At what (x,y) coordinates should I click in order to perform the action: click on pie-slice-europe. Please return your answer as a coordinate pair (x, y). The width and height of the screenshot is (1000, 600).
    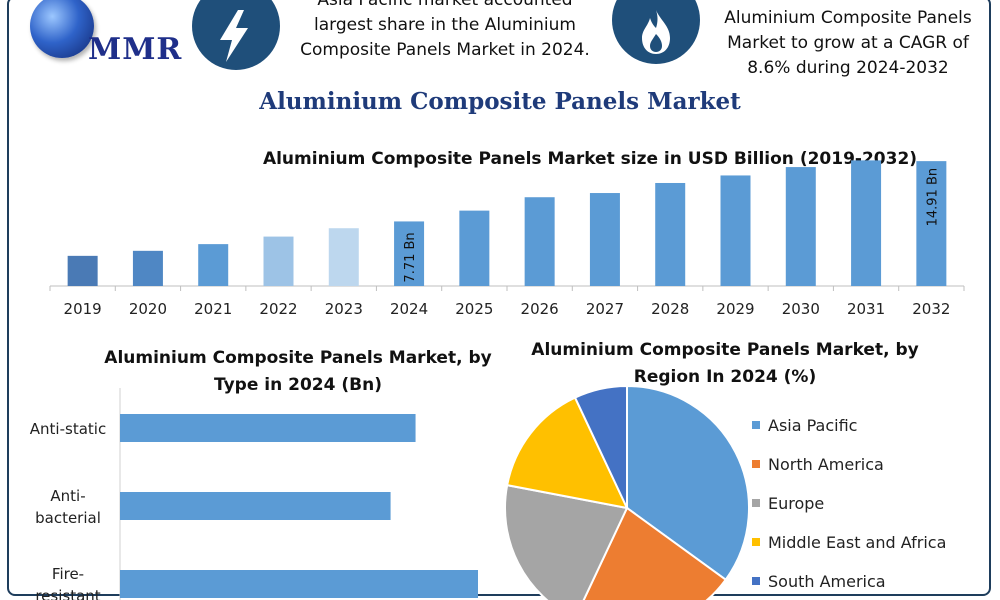
    Looking at the image, I should click on (566, 541).